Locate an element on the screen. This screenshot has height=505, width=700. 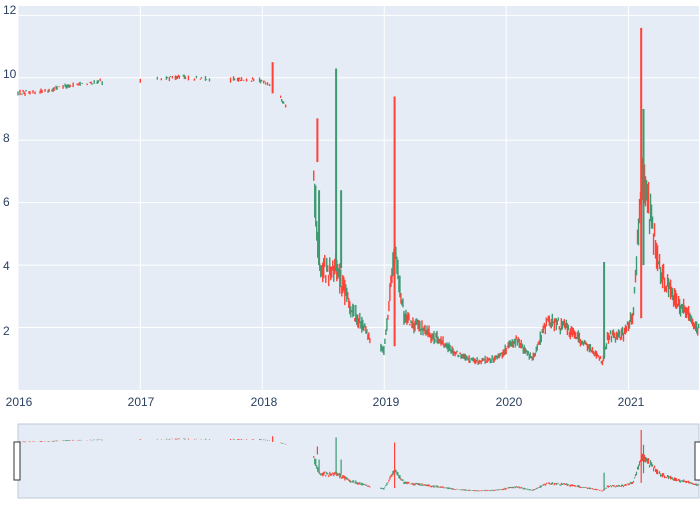
y-tick-label: 4 is located at coordinates (6, 266).